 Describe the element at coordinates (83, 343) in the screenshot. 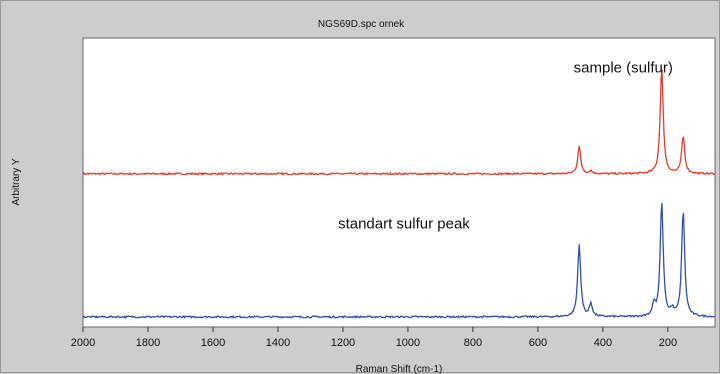

I see `x-tick-label: 2000` at that location.